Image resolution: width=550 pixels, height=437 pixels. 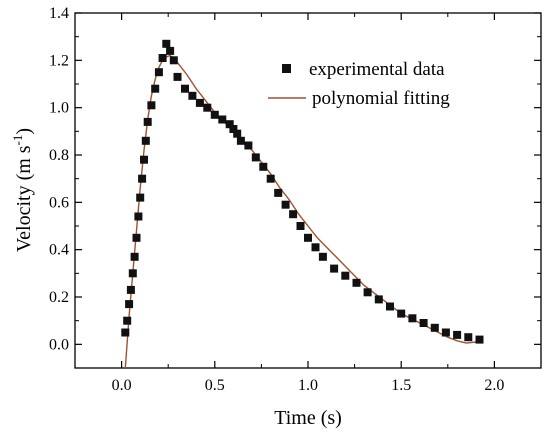 I want to click on y-axis-title: Velocity (m s-1), so click(x=22, y=190).